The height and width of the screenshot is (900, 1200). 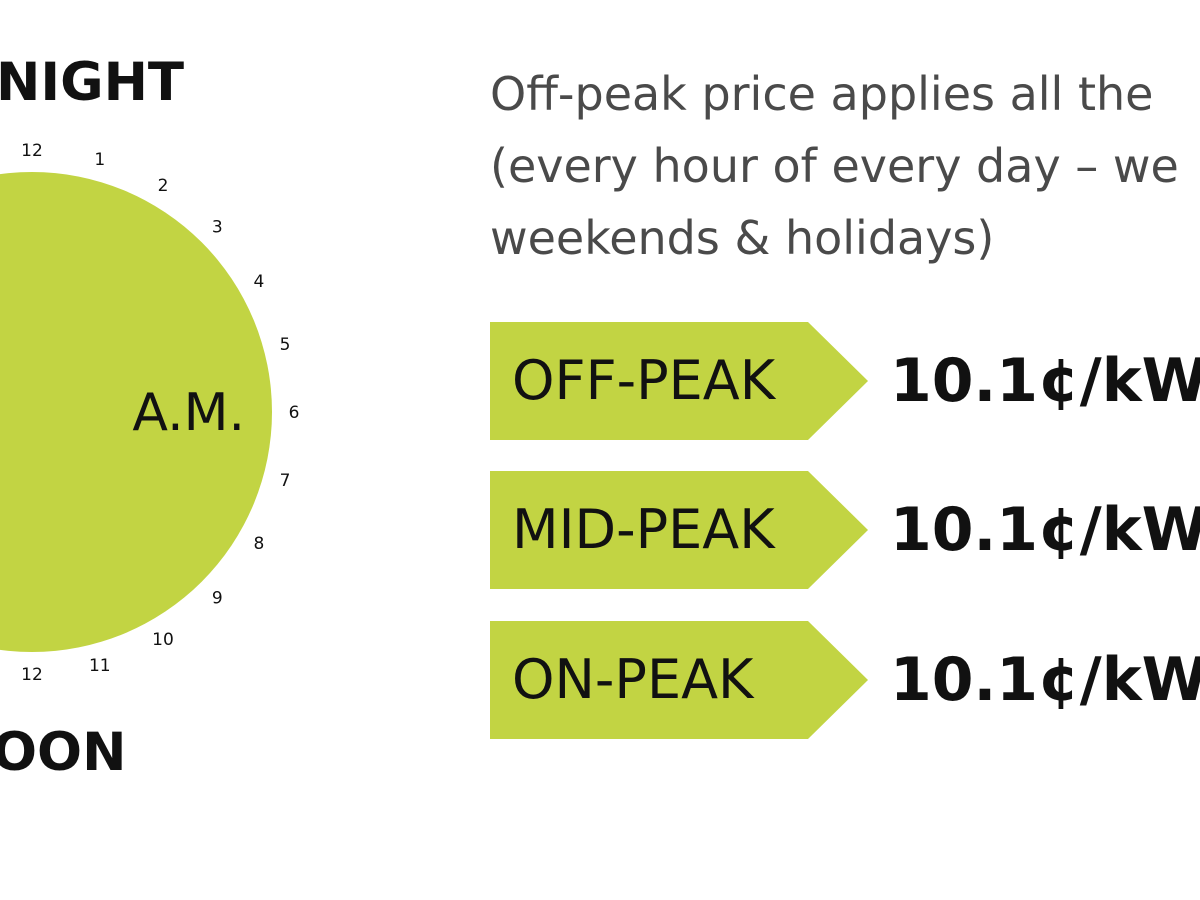 I want to click on description-line-1: Off-peak price applies all the, so click(x=822, y=94).